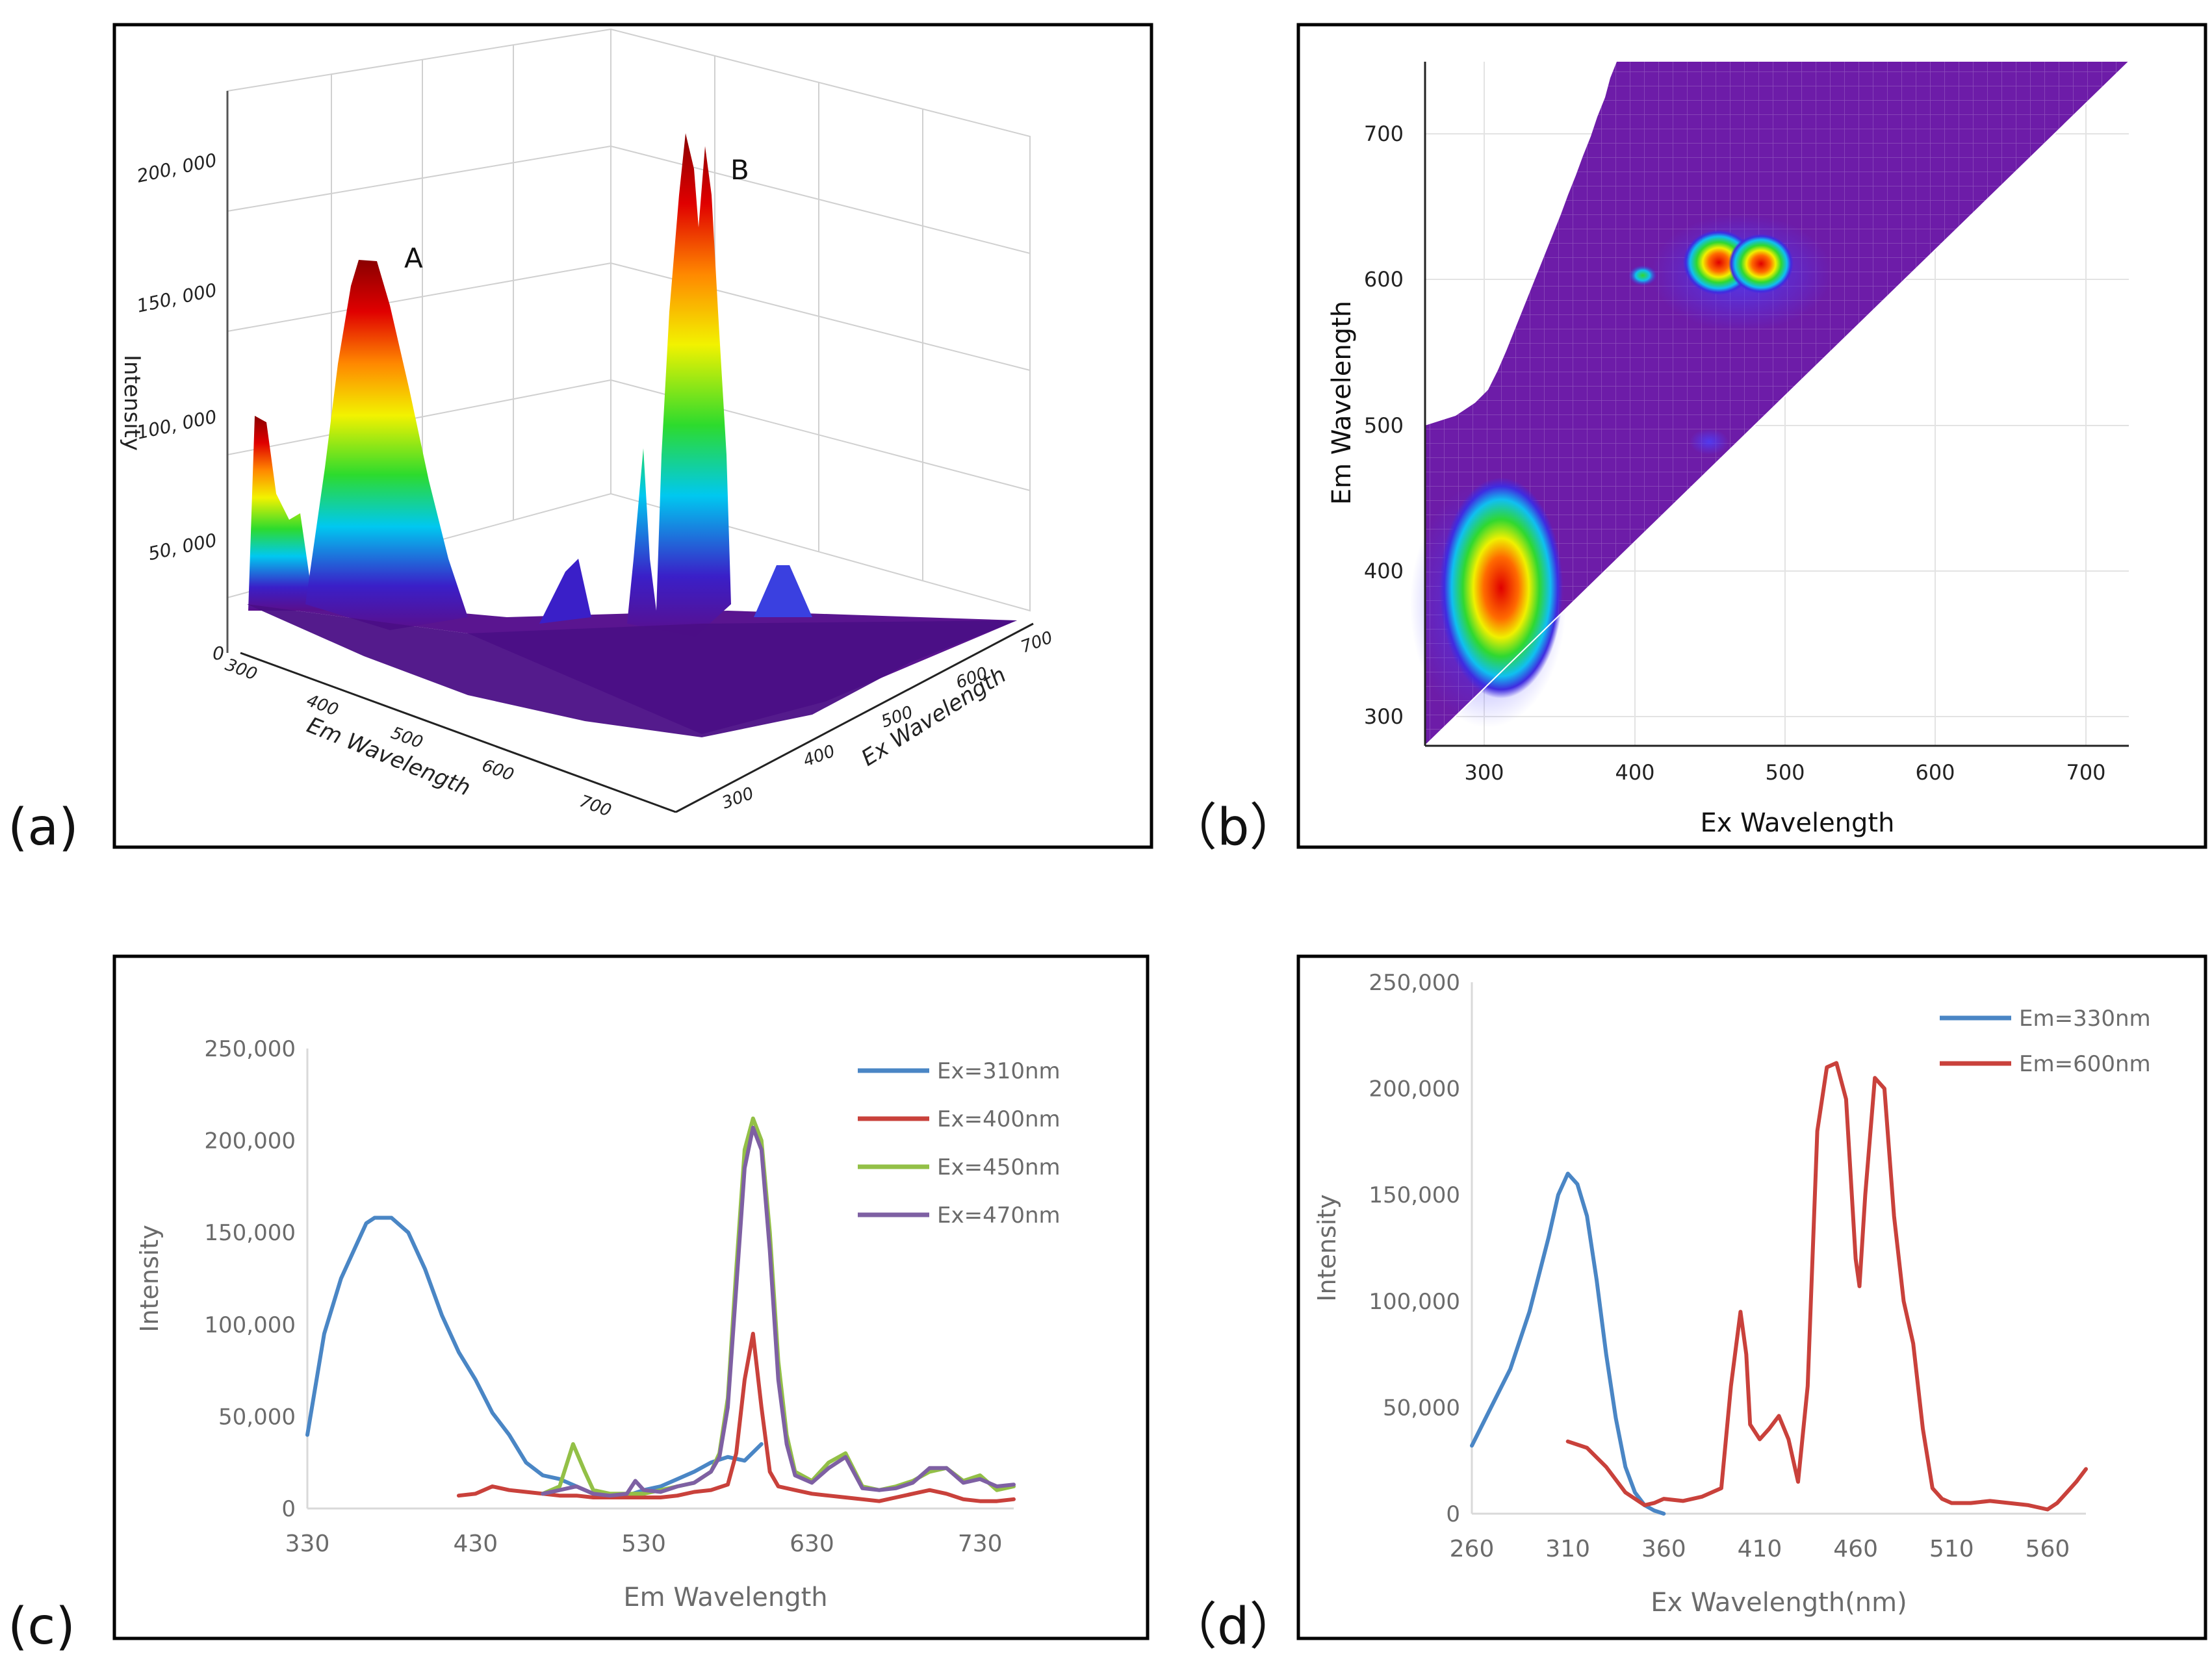 The height and width of the screenshot is (1667, 2212). What do you see at coordinates (1472, 1549) in the screenshot?
I see `x-tick-label: 260` at bounding box center [1472, 1549].